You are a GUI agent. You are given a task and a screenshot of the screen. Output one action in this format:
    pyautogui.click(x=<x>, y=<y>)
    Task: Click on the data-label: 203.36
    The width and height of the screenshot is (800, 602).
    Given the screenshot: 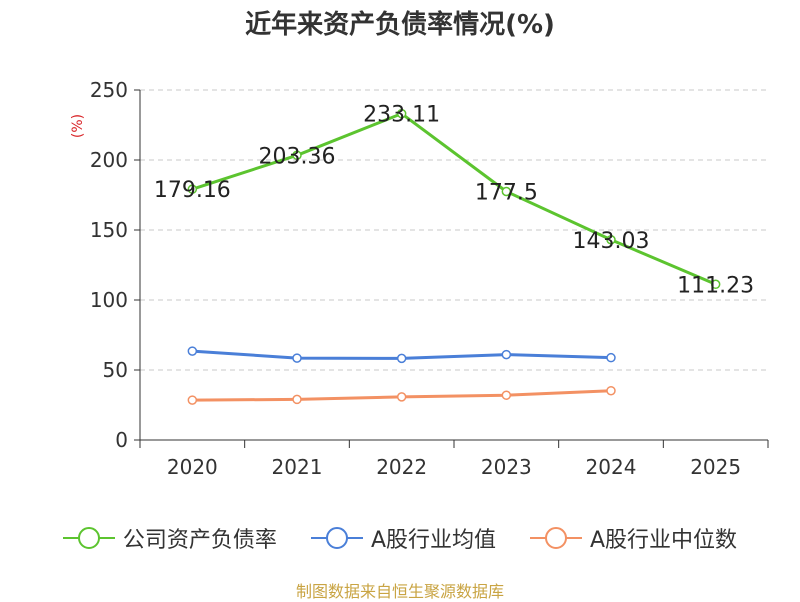 What is the action you would take?
    pyautogui.click(x=297, y=156)
    